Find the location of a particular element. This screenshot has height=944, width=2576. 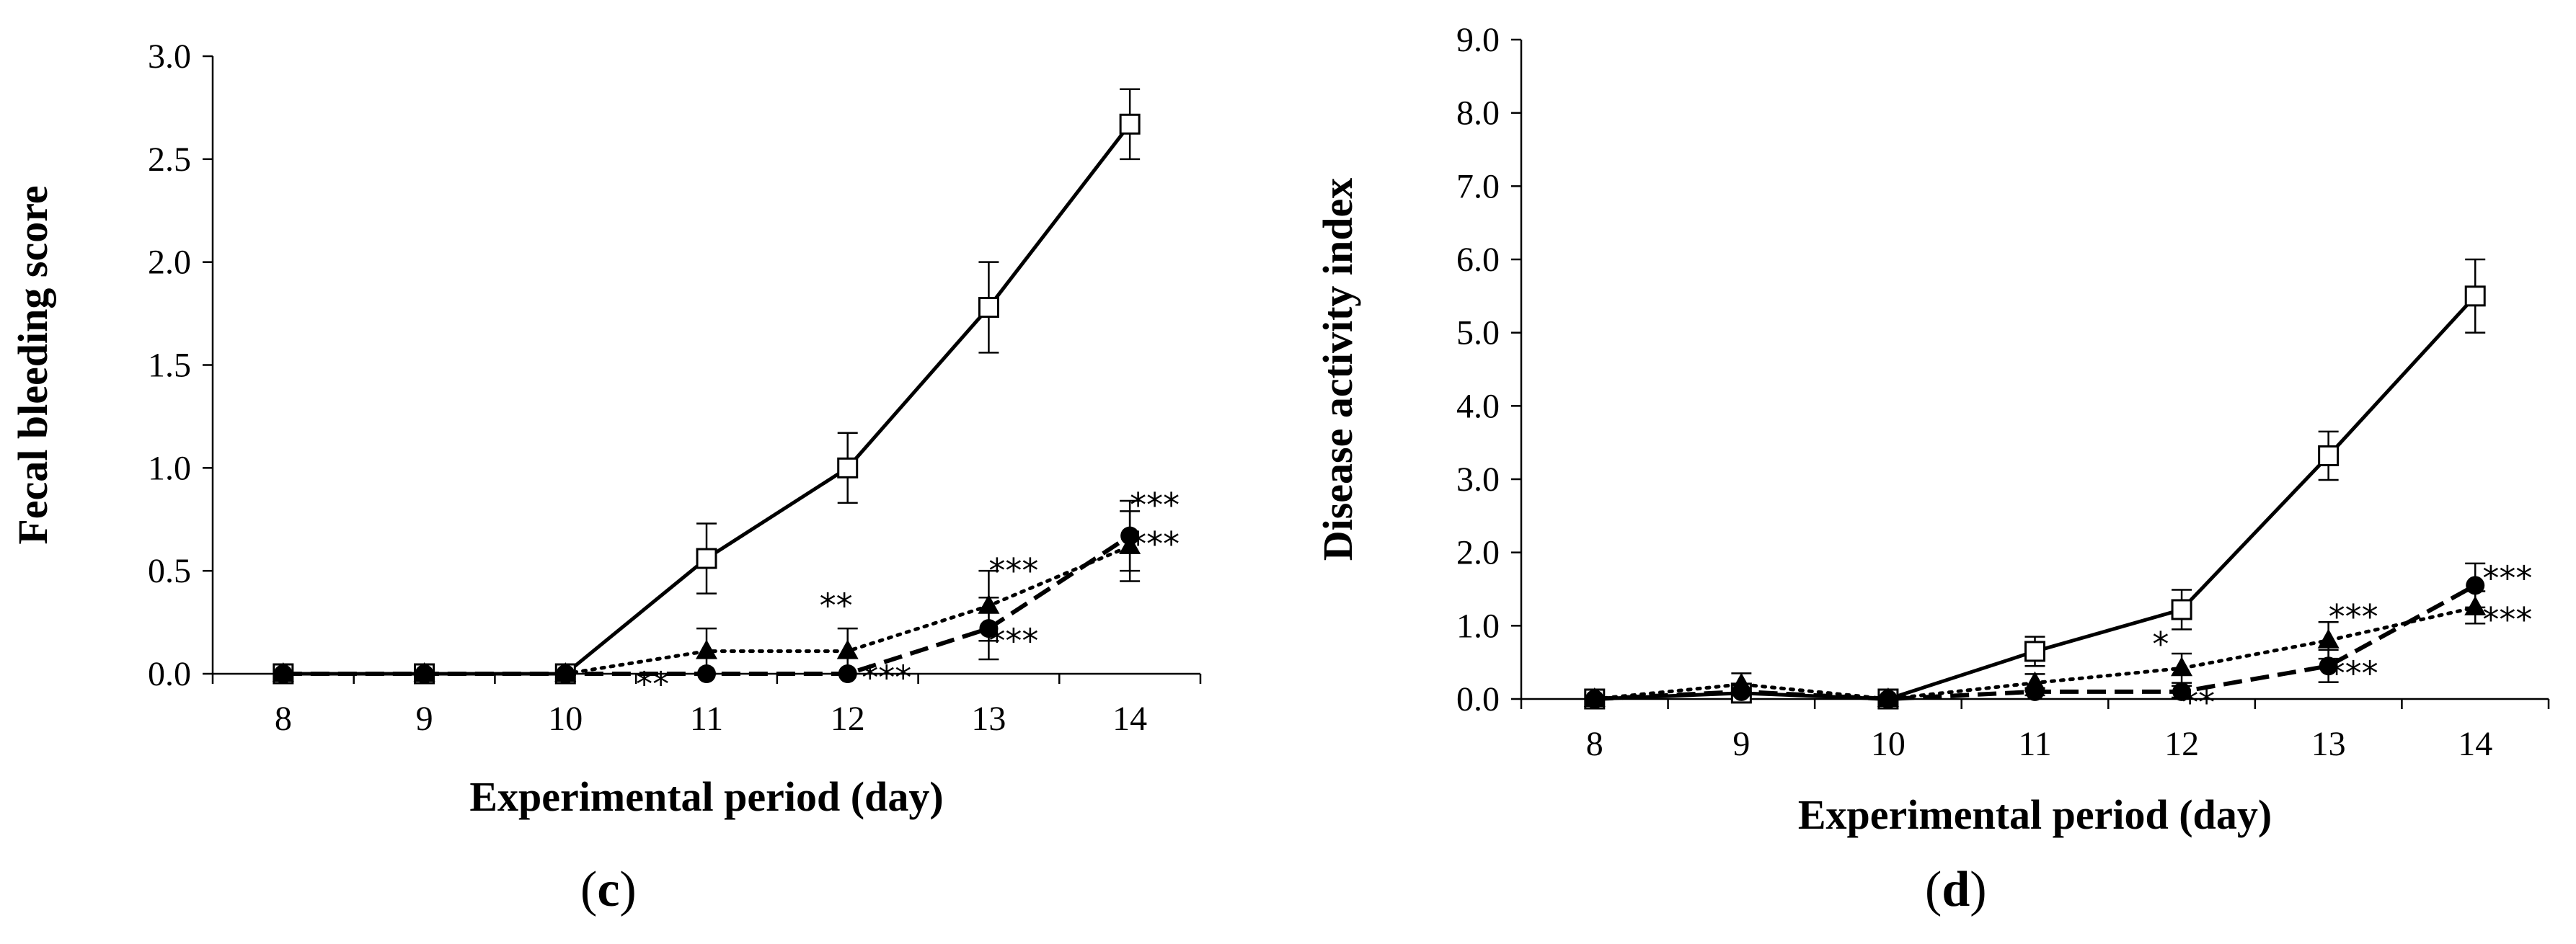

y-tick-label: 4.0 is located at coordinates (1478, 406).